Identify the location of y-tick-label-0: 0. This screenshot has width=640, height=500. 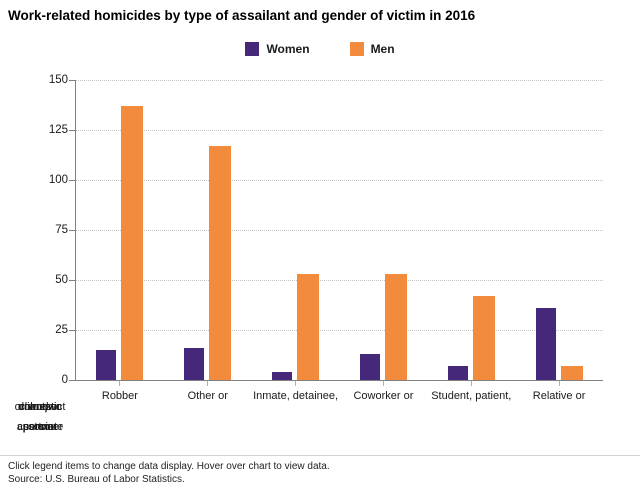
(64, 380).